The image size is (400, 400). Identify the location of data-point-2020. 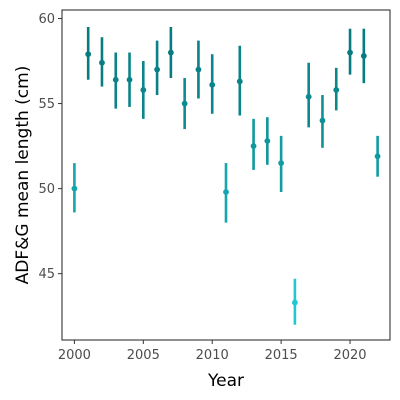
(350, 51).